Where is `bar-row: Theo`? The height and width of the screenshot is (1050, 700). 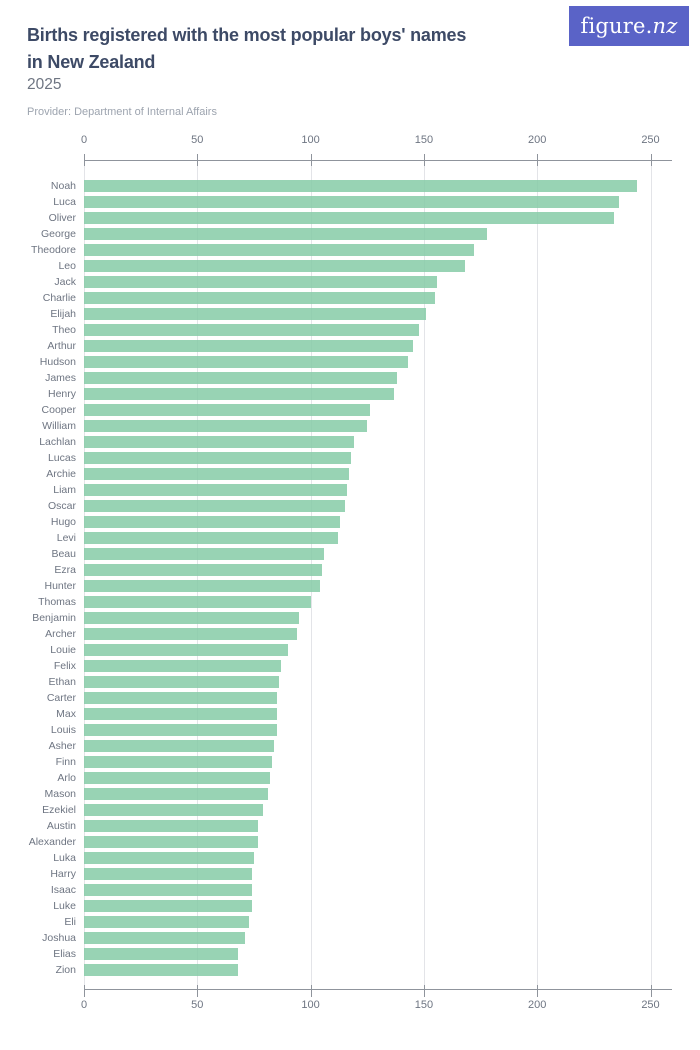 bar-row: Theo is located at coordinates (350, 330).